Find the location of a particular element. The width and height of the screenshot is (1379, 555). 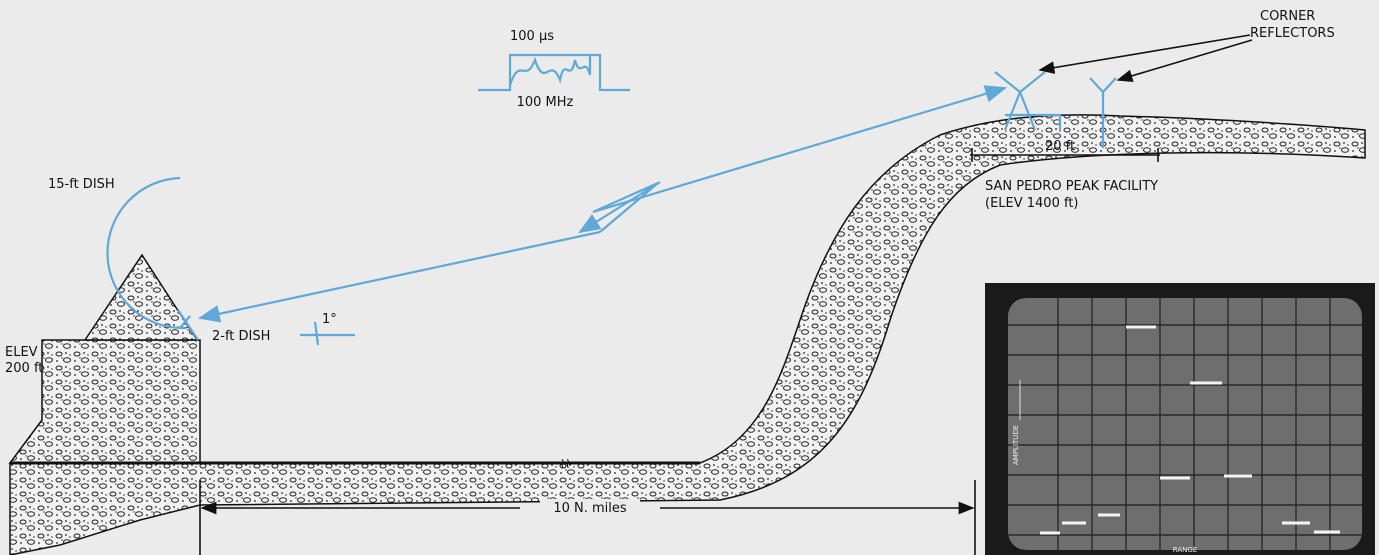

distance-label: 10 N. miles is located at coordinates (590, 508).